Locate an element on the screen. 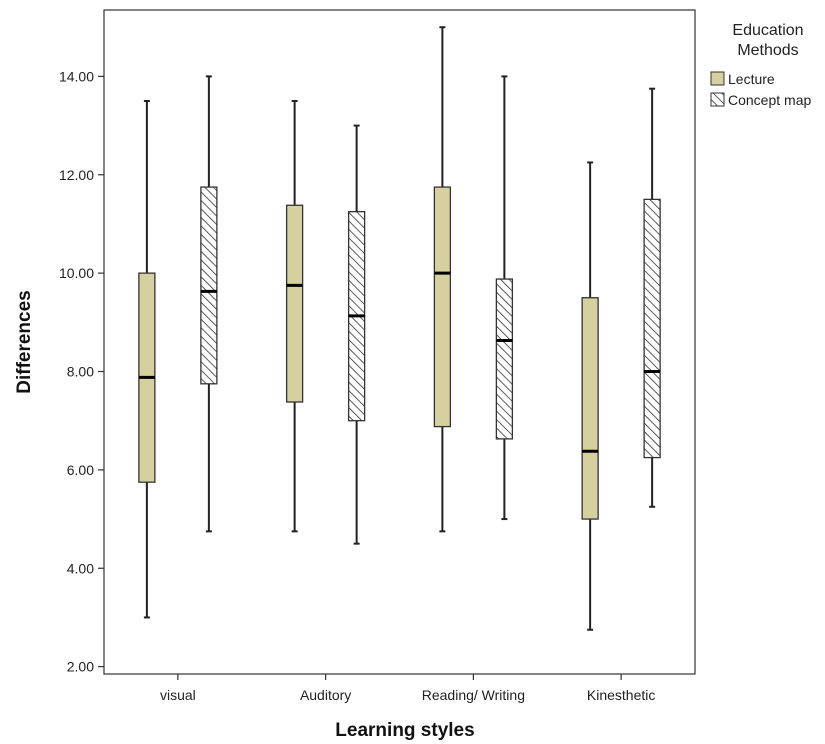 The image size is (825, 744). x-tick-label-0: visual is located at coordinates (178, 695).